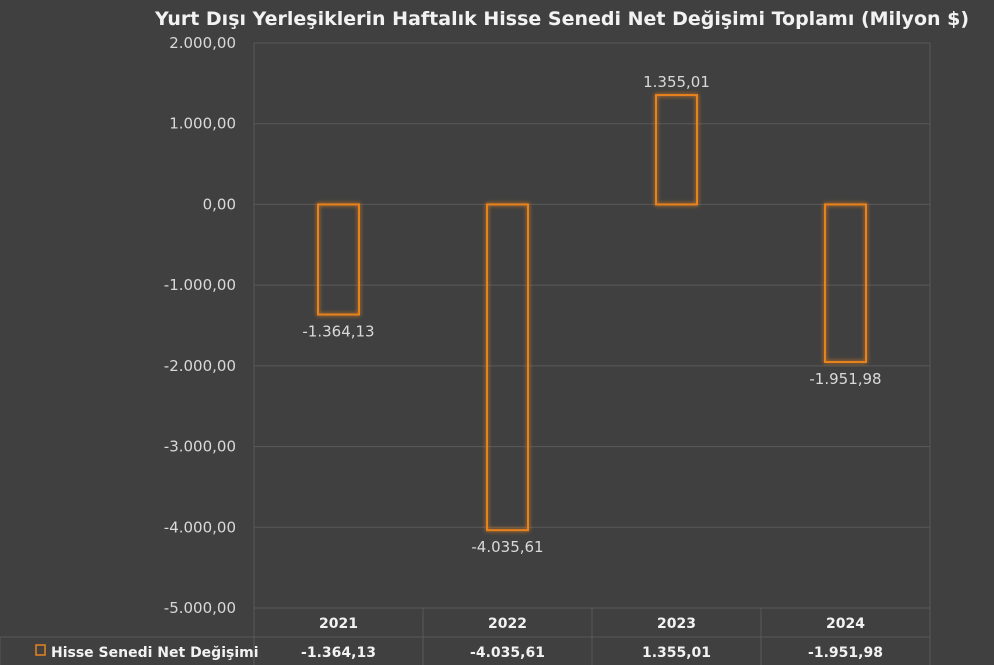 This screenshot has height=665, width=994. What do you see at coordinates (40, 650) in the screenshot?
I see `legend-key` at bounding box center [40, 650].